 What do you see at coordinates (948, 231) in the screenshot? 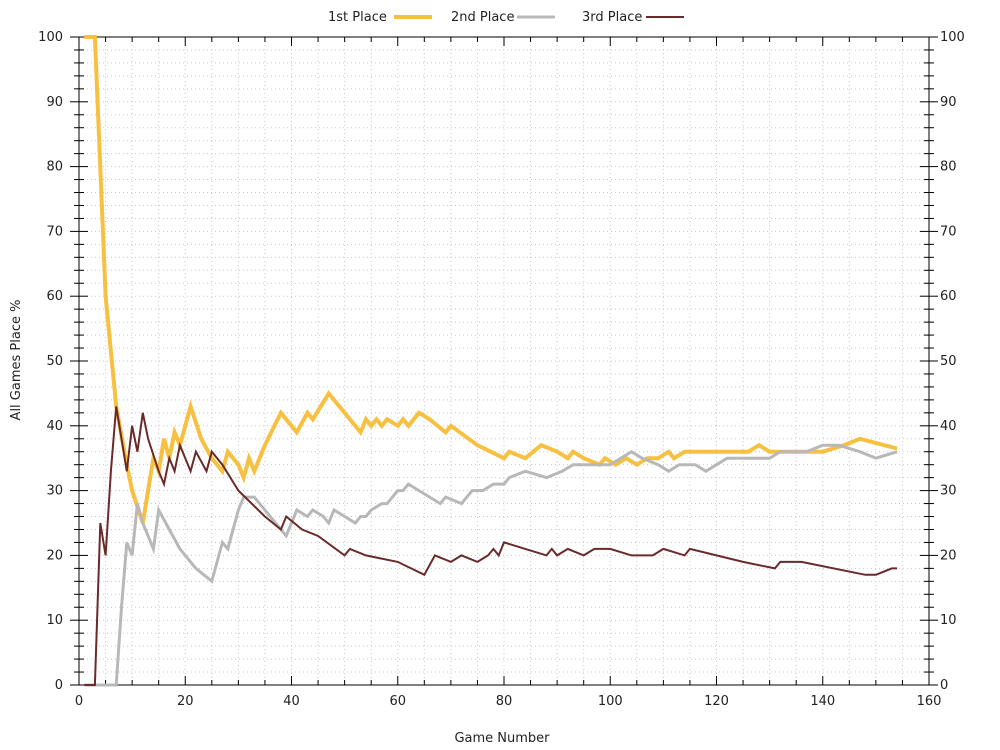
I see `y-tick-label-right: 70` at bounding box center [948, 231].